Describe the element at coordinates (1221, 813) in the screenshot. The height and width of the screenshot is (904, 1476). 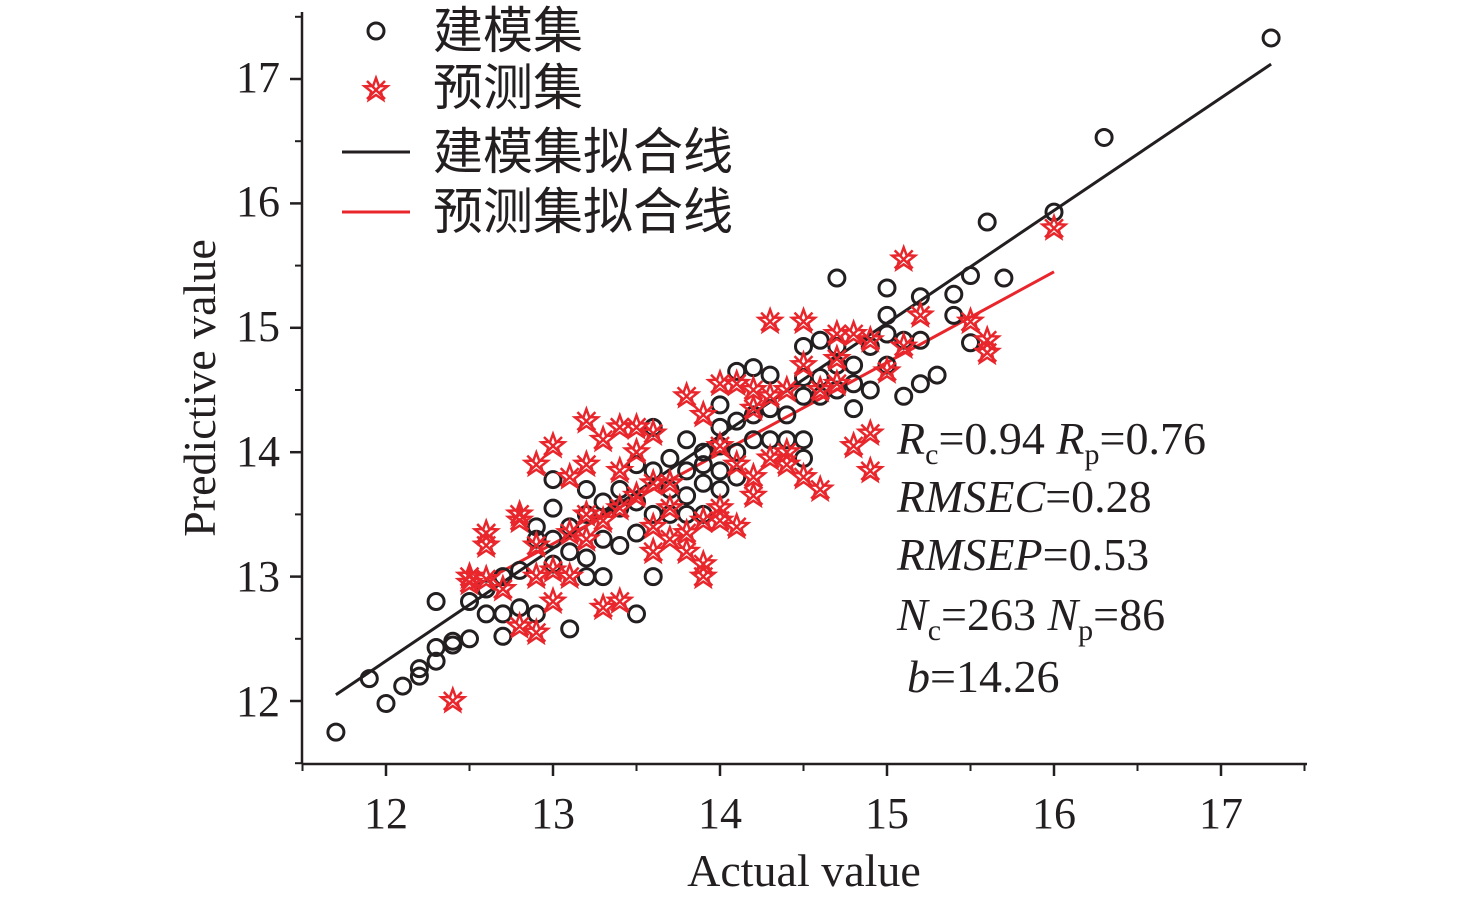
I see `x-tick-label: 17` at that location.